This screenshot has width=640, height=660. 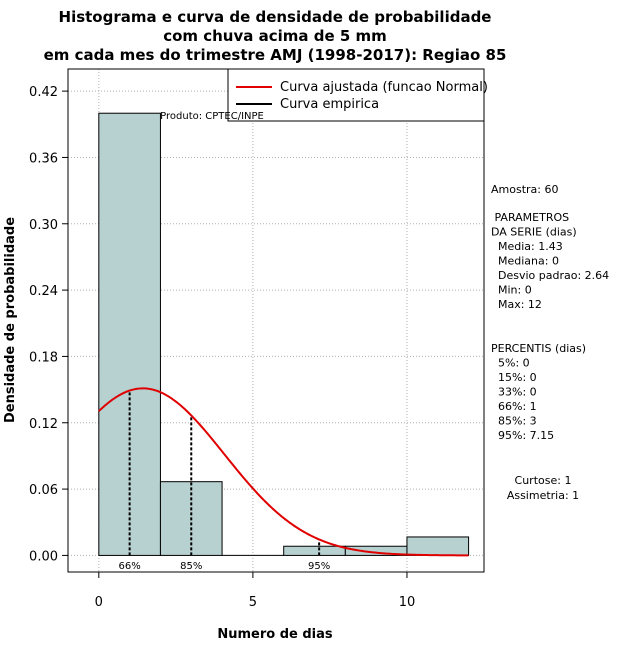 What do you see at coordinates (534, 232) in the screenshot?
I see `params-lines-1: DA SERIE (dias)` at bounding box center [534, 232].